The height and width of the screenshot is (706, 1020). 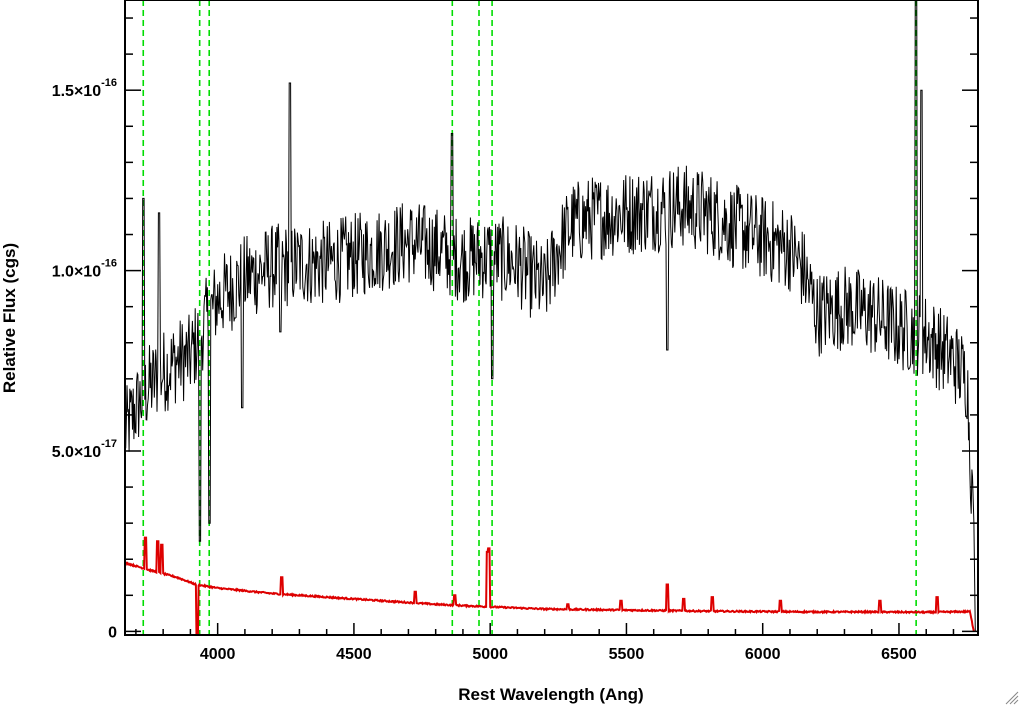 What do you see at coordinates (899, 654) in the screenshot?
I see `x-tick-label: 6500` at bounding box center [899, 654].